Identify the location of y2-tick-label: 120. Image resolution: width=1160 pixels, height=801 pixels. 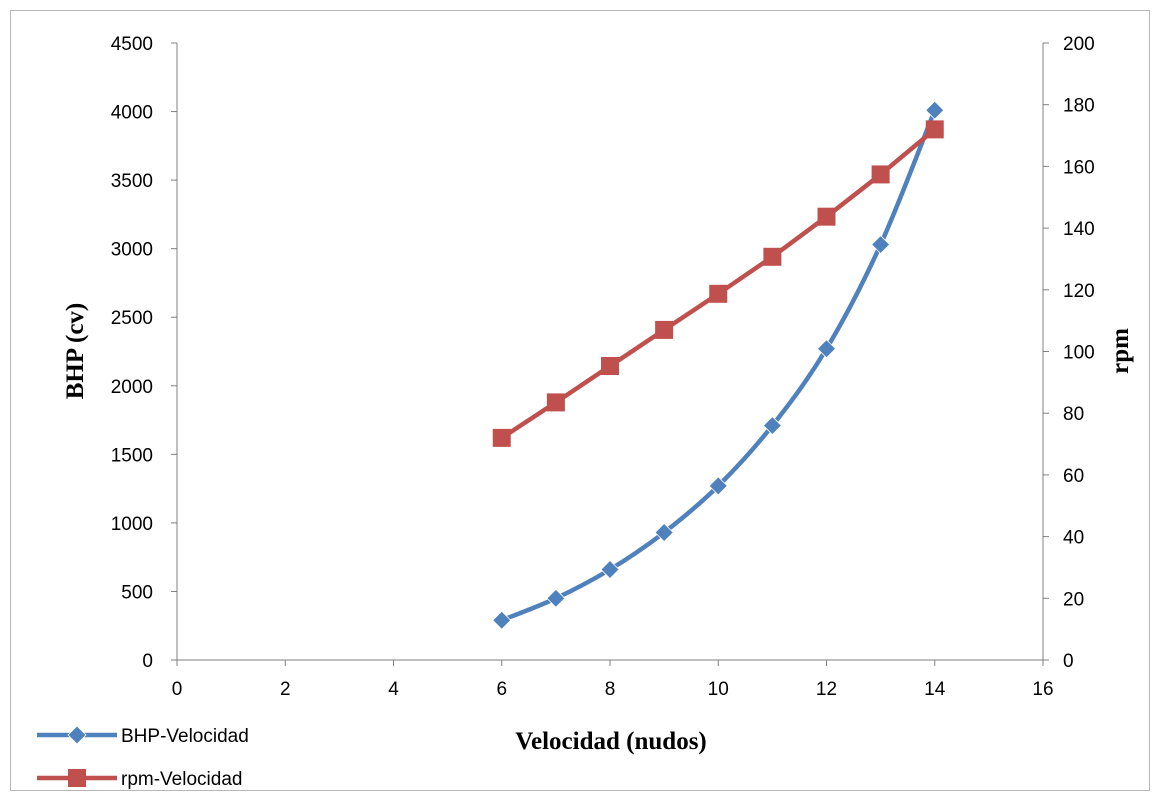
(1079, 291).